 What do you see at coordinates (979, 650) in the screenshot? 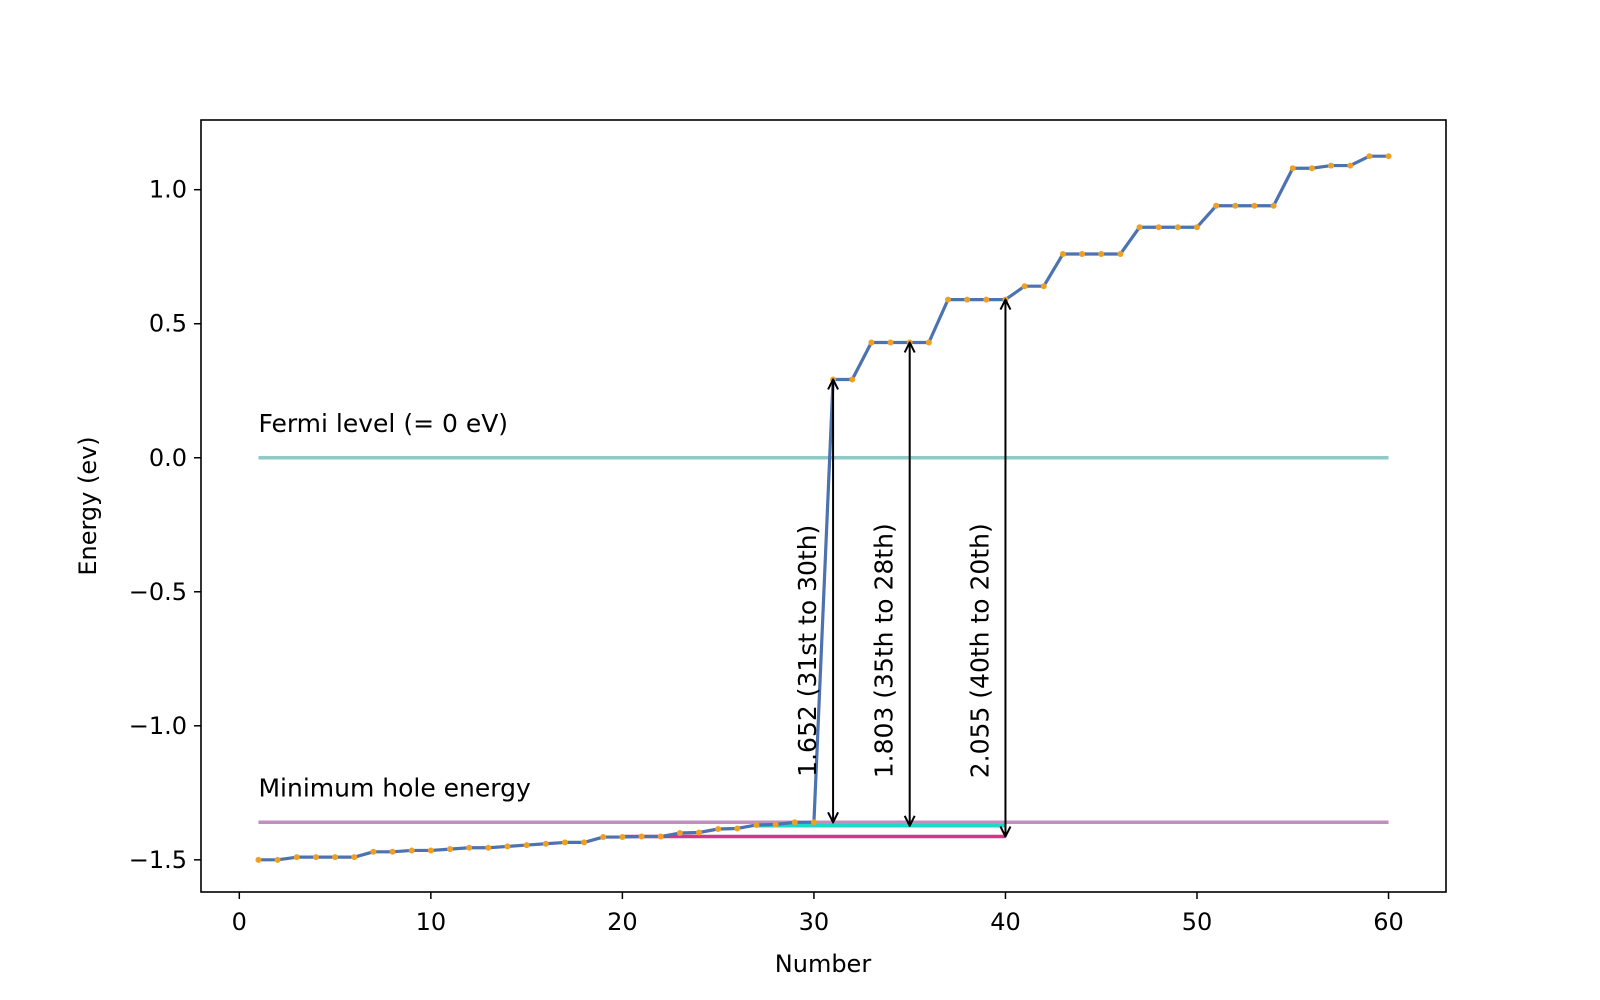
I see `arrow-label-2: 2.055 (40th to 20th)` at bounding box center [979, 650].